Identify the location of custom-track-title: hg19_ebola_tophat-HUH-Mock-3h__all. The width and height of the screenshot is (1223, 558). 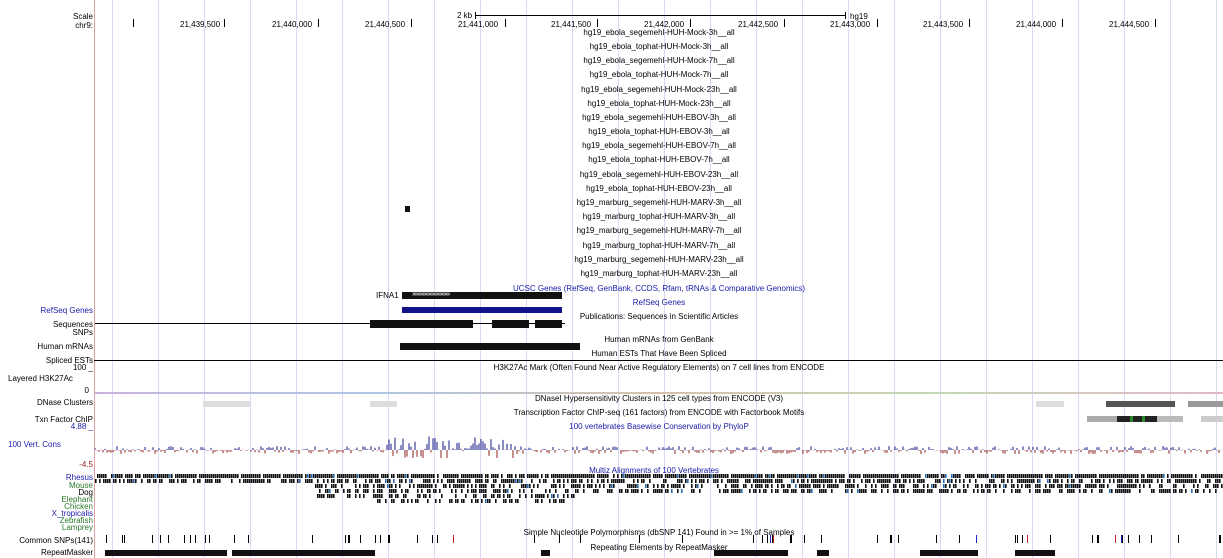
(659, 46).